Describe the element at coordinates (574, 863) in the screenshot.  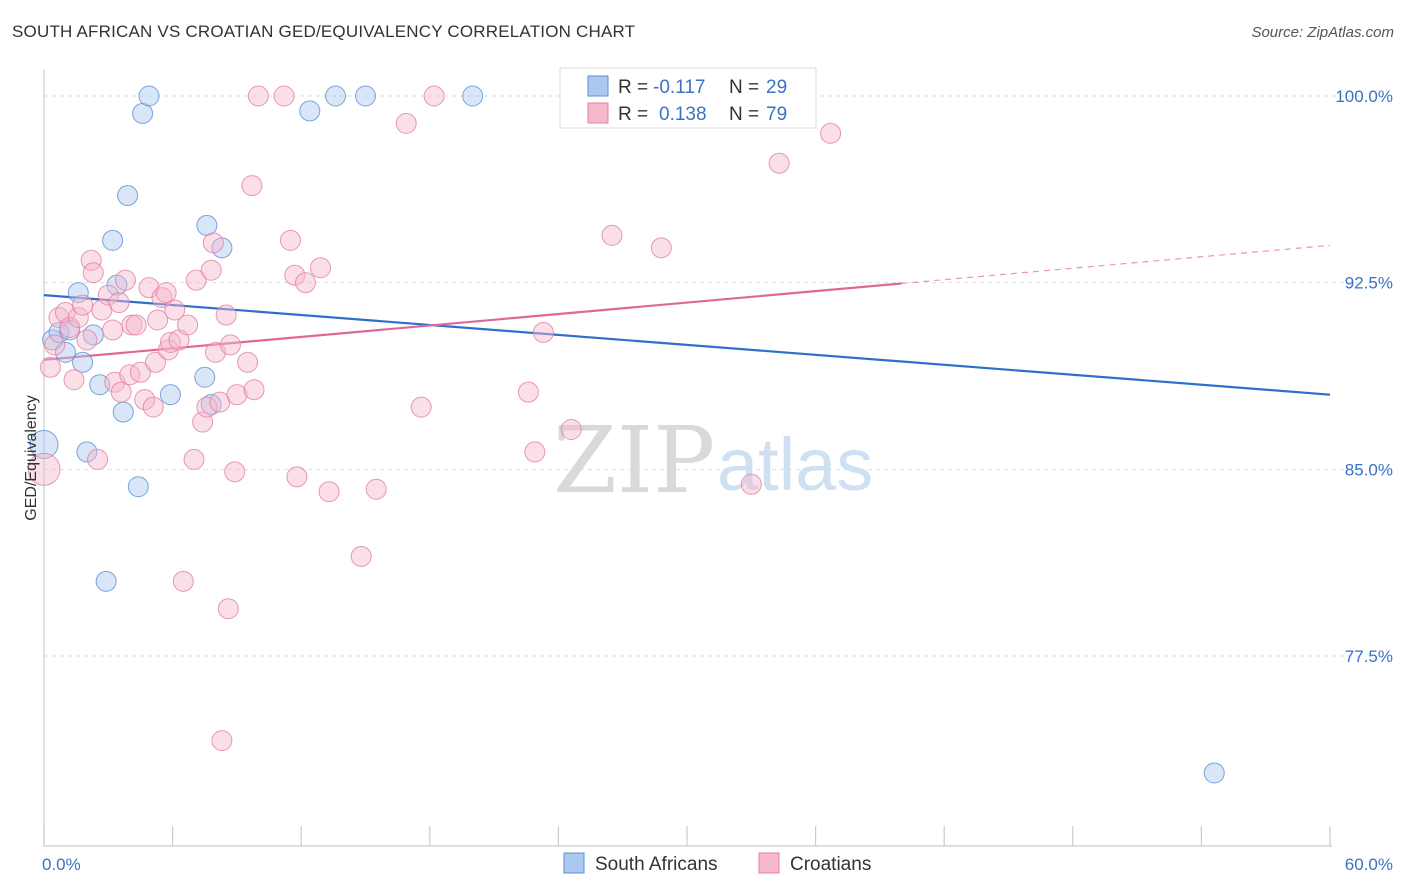
I see `bottom-legend-swatch-south-africans` at that location.